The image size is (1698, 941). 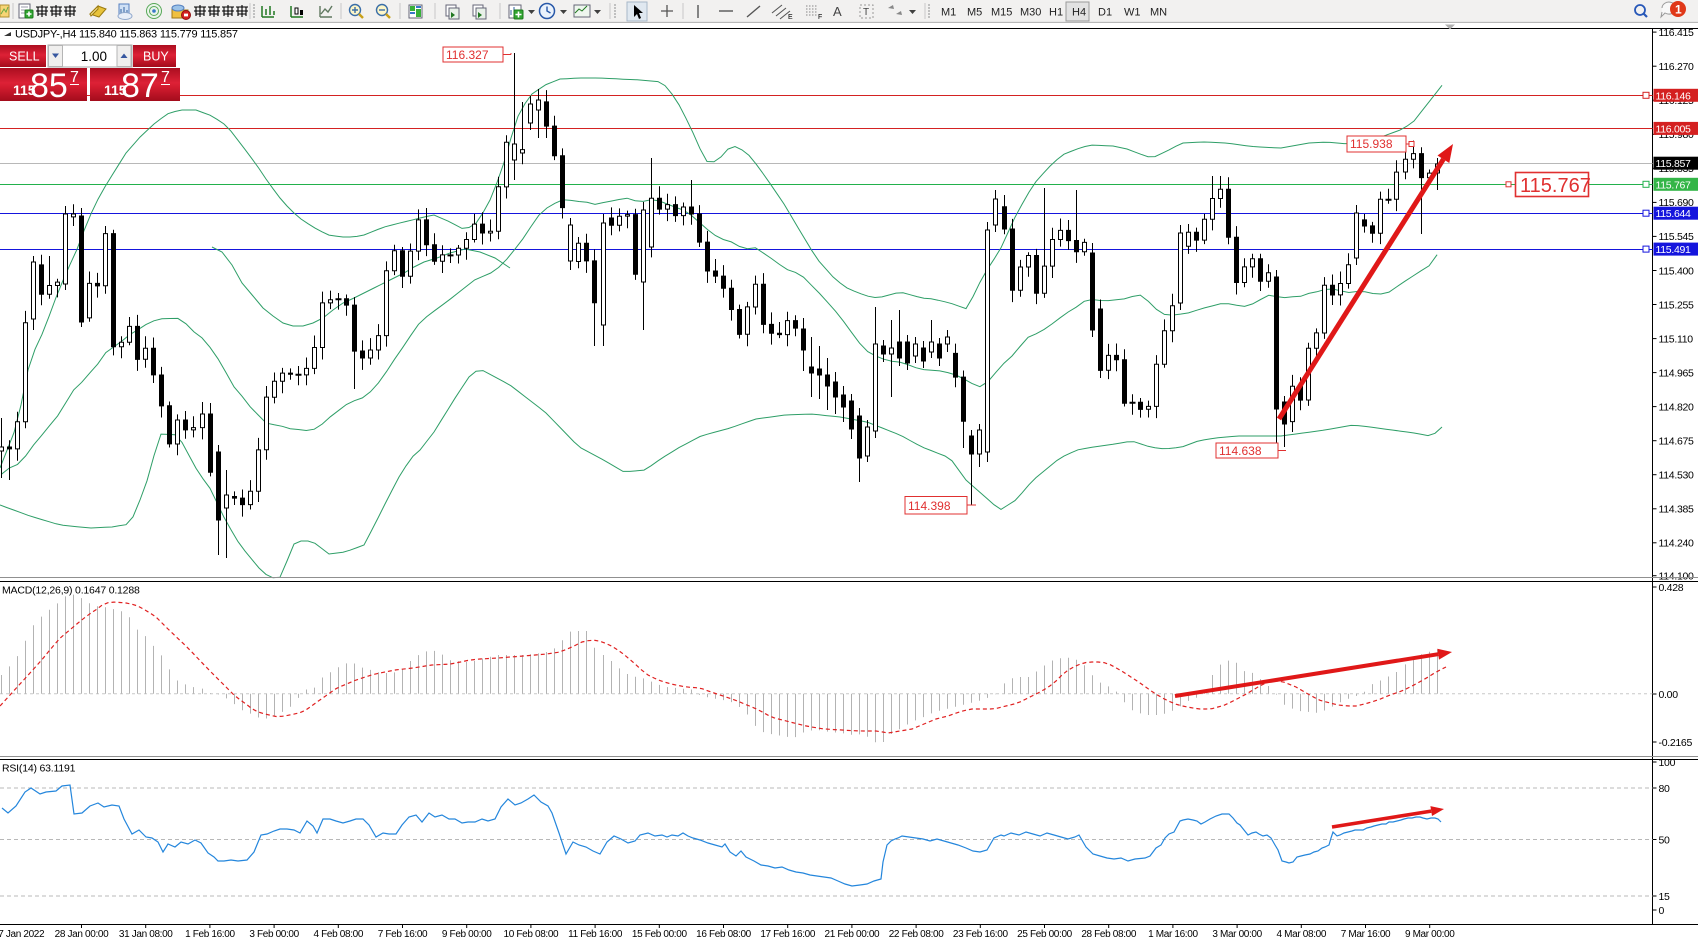 What do you see at coordinates (1677, 577) in the screenshot?
I see `svg-text: 114.100` at bounding box center [1677, 577].